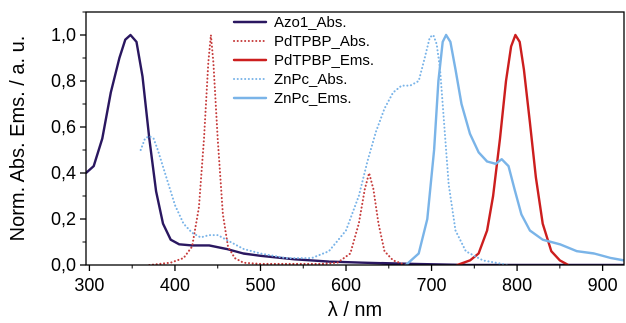 This screenshot has height=323, width=626. What do you see at coordinates (63, 219) in the screenshot?
I see `y-tick-label: 0,2` at bounding box center [63, 219].